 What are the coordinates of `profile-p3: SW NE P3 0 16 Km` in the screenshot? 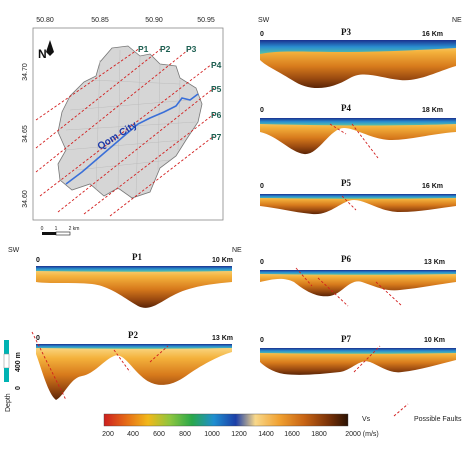 It's located at (360, 53).